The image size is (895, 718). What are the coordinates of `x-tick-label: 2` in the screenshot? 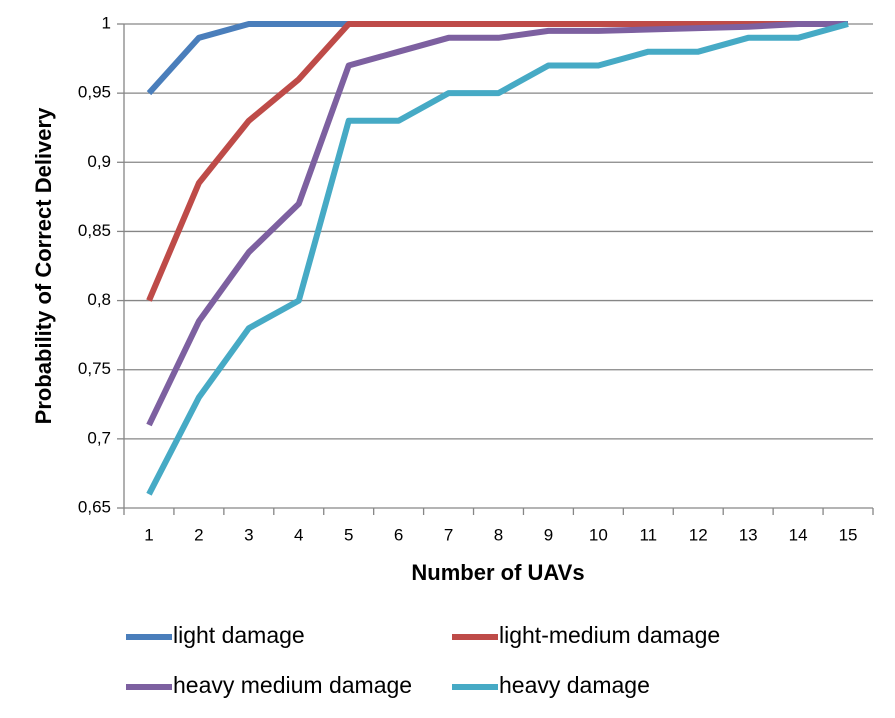 It's located at (198, 534).